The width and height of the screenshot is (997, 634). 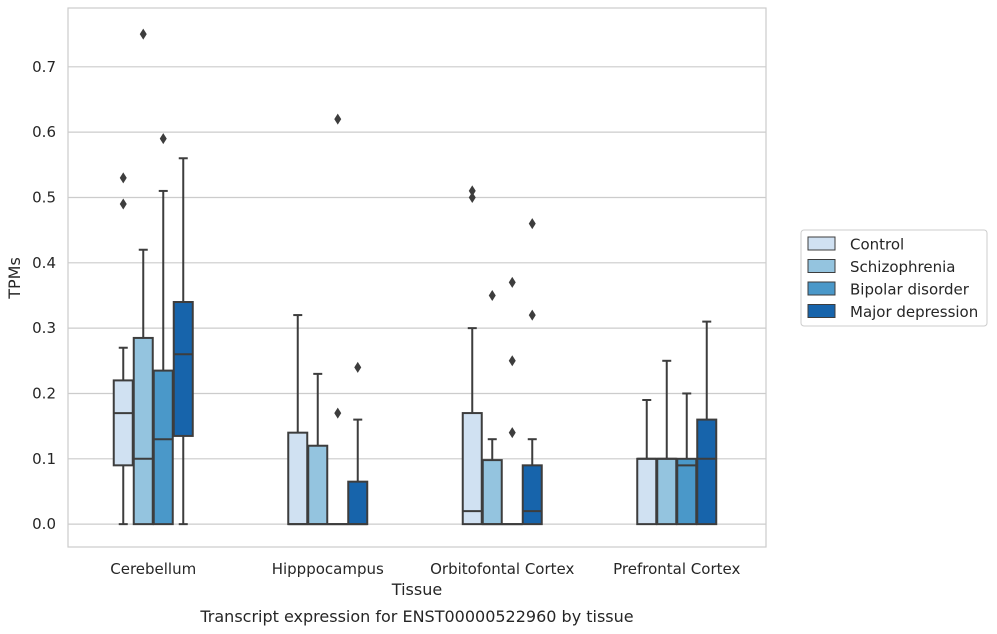 What do you see at coordinates (328, 569) in the screenshot?
I see `x-tick-label: Hipppocampus` at bounding box center [328, 569].